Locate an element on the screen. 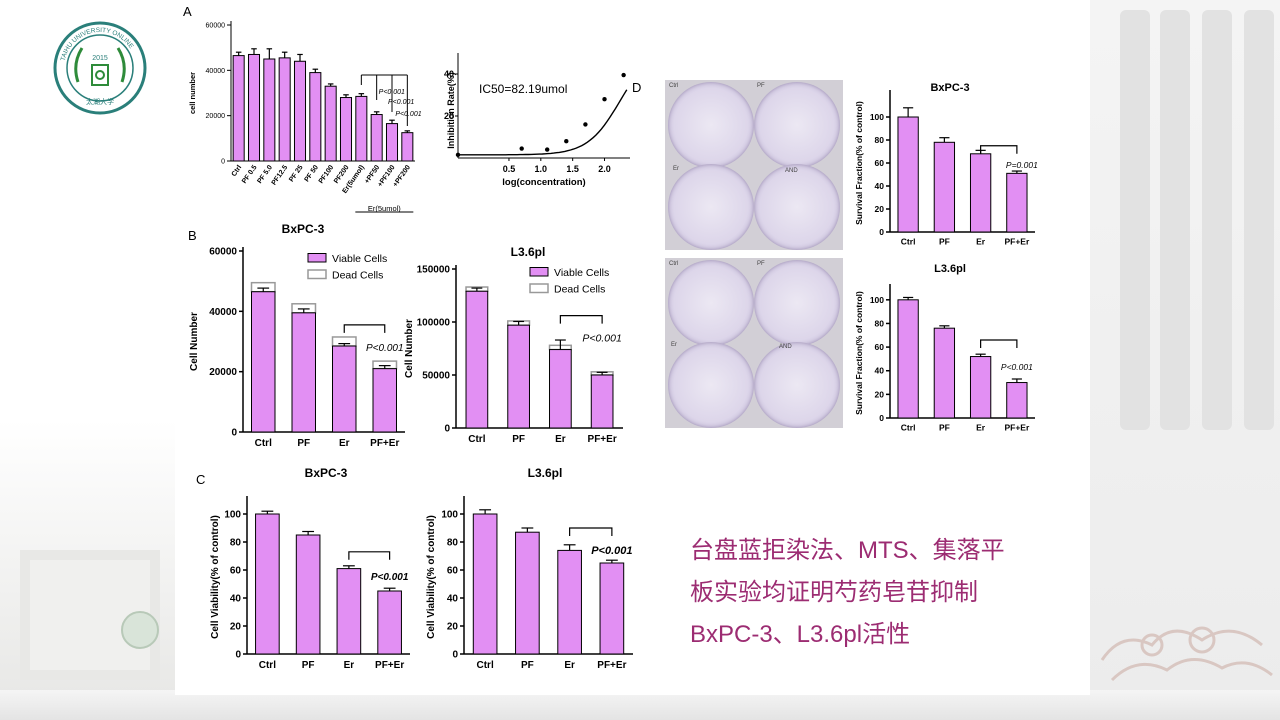 Image resolution: width=1280 pixels, height=720 pixels. x-axis-label: log(concentration) is located at coordinates (543, 182).